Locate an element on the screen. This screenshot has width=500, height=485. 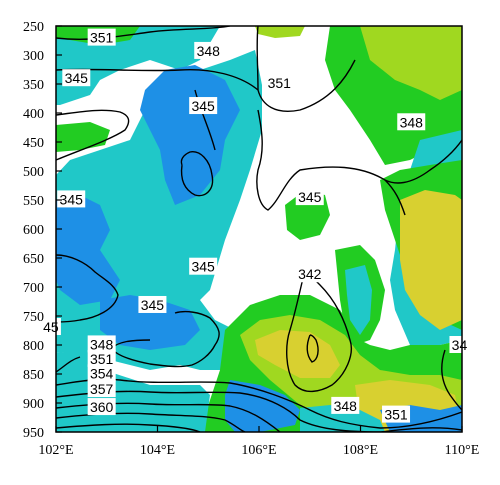
y-tick-label: 450 is located at coordinates (33, 143).